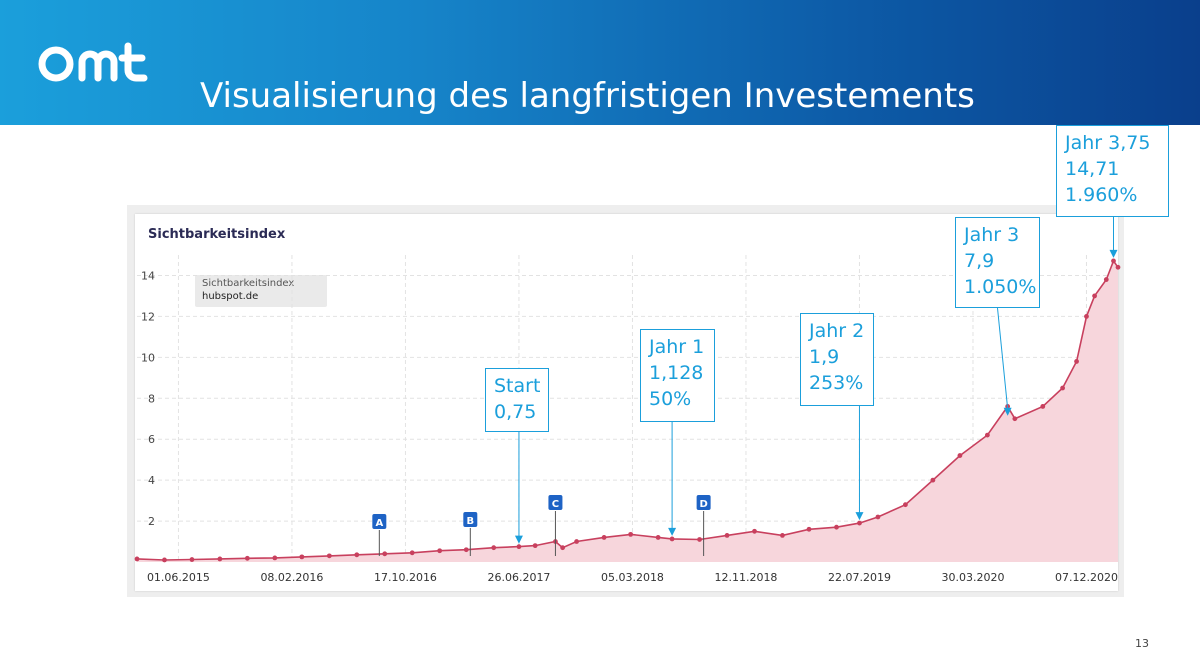  I want to click on x-tick-label: 30.03.2020, so click(972, 577).